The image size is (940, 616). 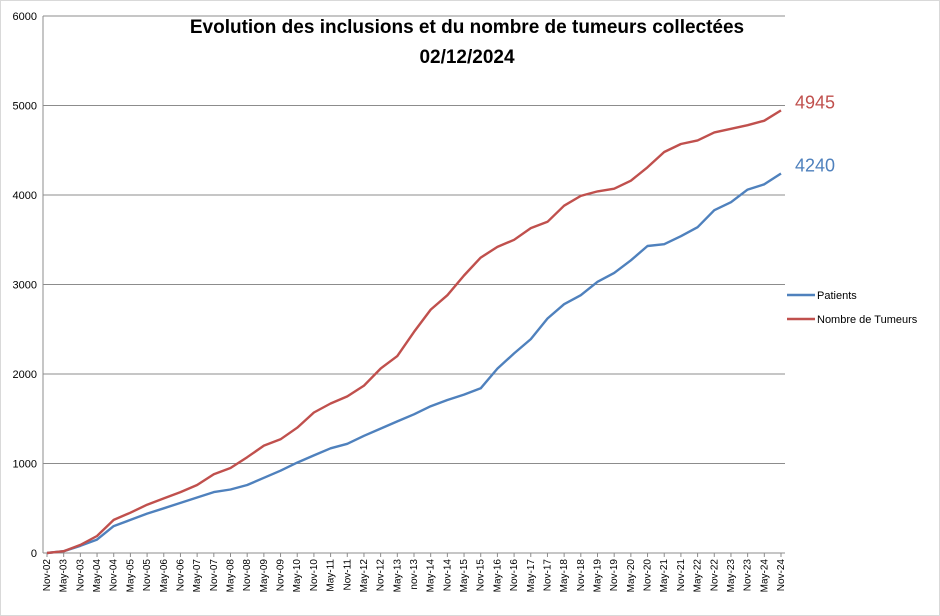 What do you see at coordinates (748, 575) in the screenshot?
I see `x-tick-label: Nov-23` at bounding box center [748, 575].